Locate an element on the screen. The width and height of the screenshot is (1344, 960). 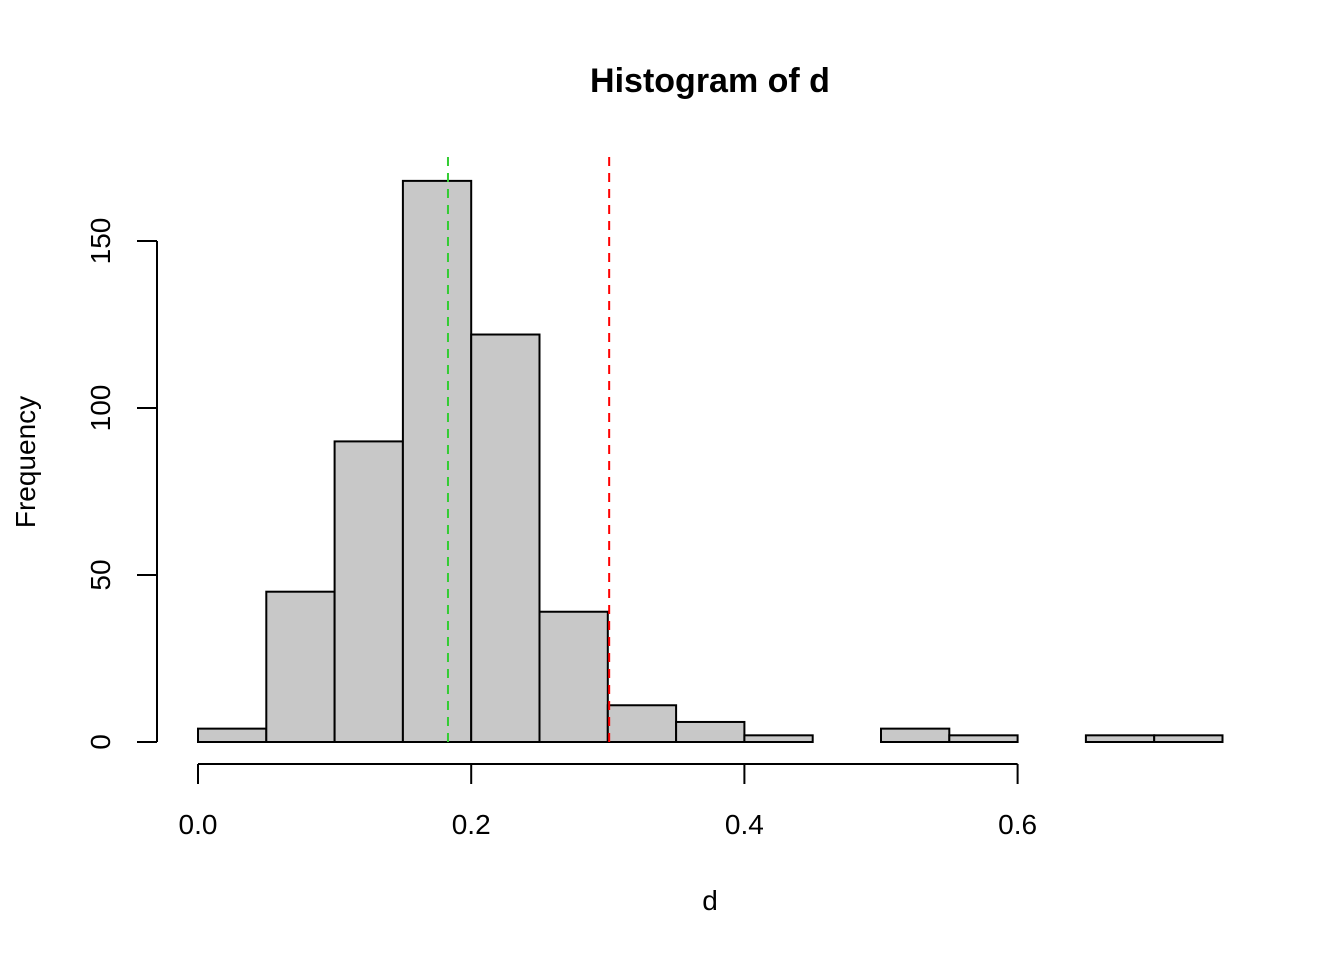
x-tick-label-1: 0.2 is located at coordinates (471, 824).